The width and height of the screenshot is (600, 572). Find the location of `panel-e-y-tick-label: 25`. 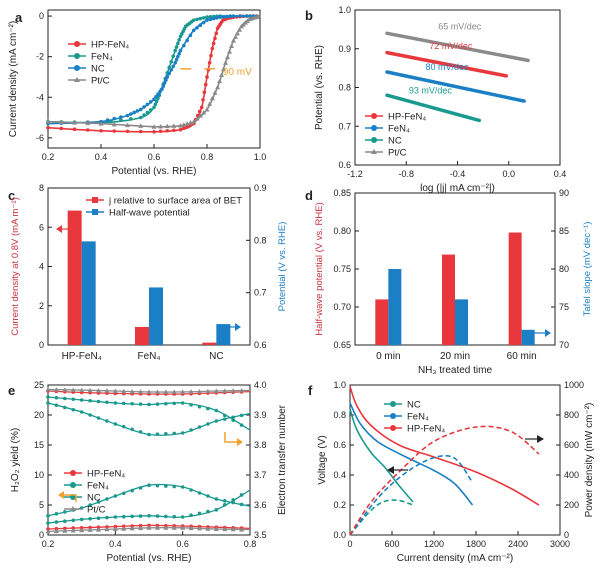

panel-e-y-tick-label: 25 is located at coordinates (39, 385).